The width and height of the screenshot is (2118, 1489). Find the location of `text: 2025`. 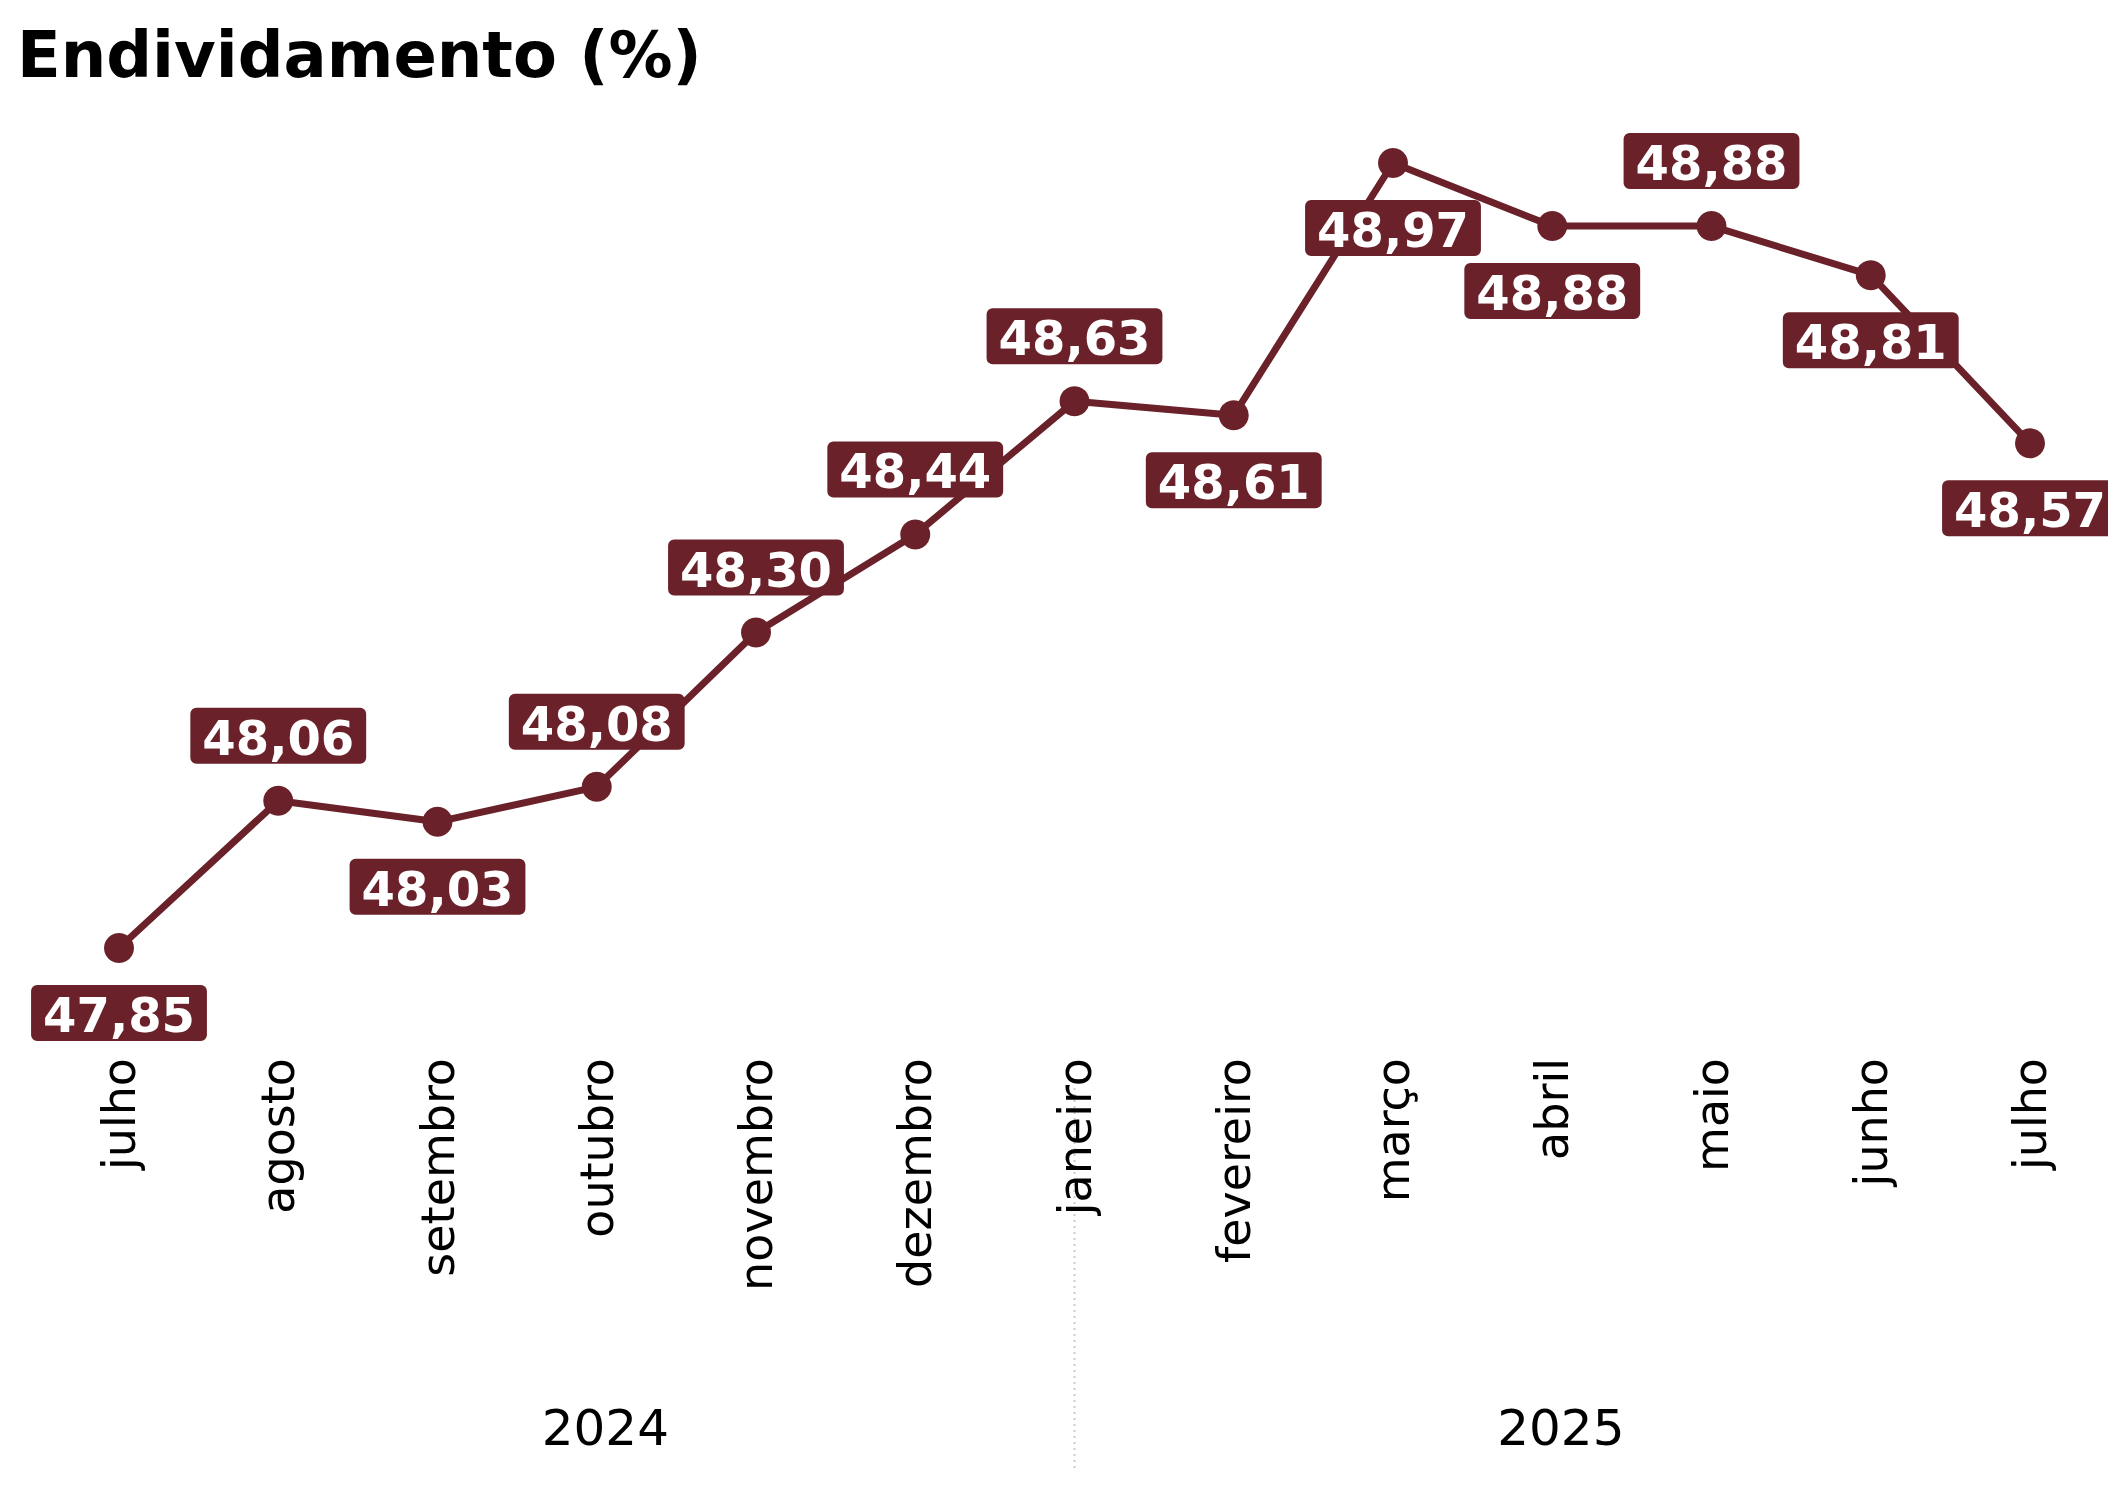

text: 2025 is located at coordinates (1561, 1428).